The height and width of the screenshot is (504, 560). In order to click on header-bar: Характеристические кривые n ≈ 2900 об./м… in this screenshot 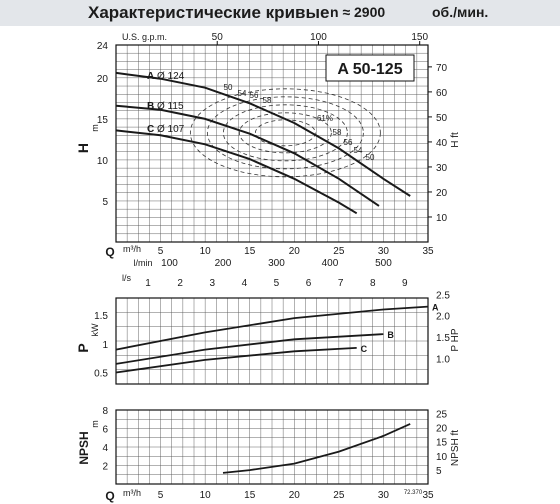, I will do `click(280, 13)`.